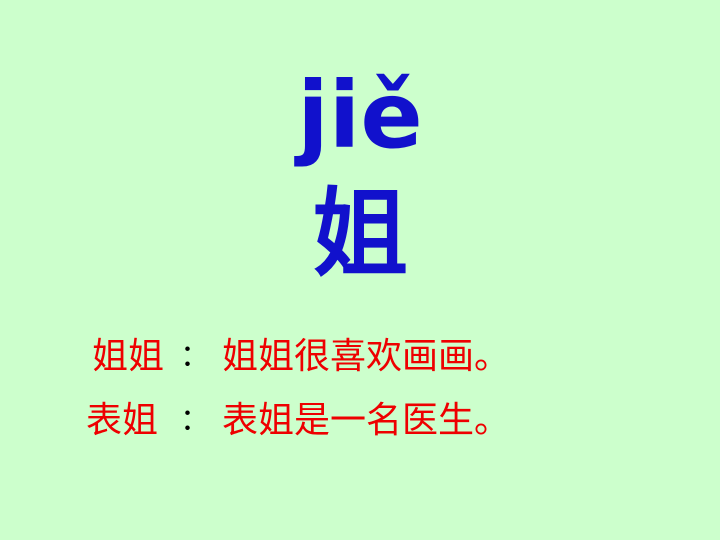 The height and width of the screenshot is (540, 720). Describe the element at coordinates (360, 234) in the screenshot. I see `character-title: 姐` at that location.